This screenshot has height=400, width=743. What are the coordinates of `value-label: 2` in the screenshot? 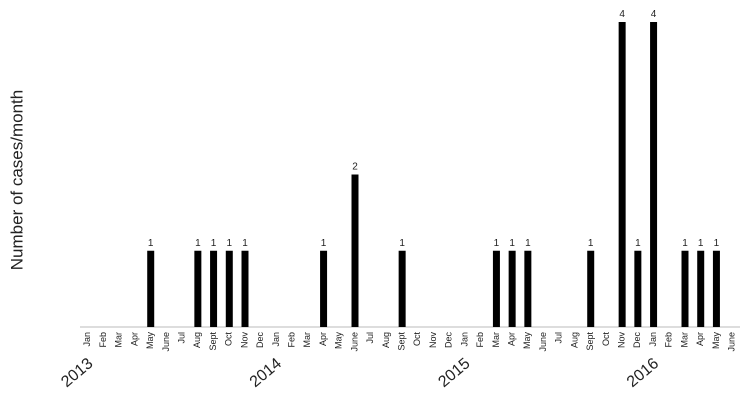 It's located at (355, 167).